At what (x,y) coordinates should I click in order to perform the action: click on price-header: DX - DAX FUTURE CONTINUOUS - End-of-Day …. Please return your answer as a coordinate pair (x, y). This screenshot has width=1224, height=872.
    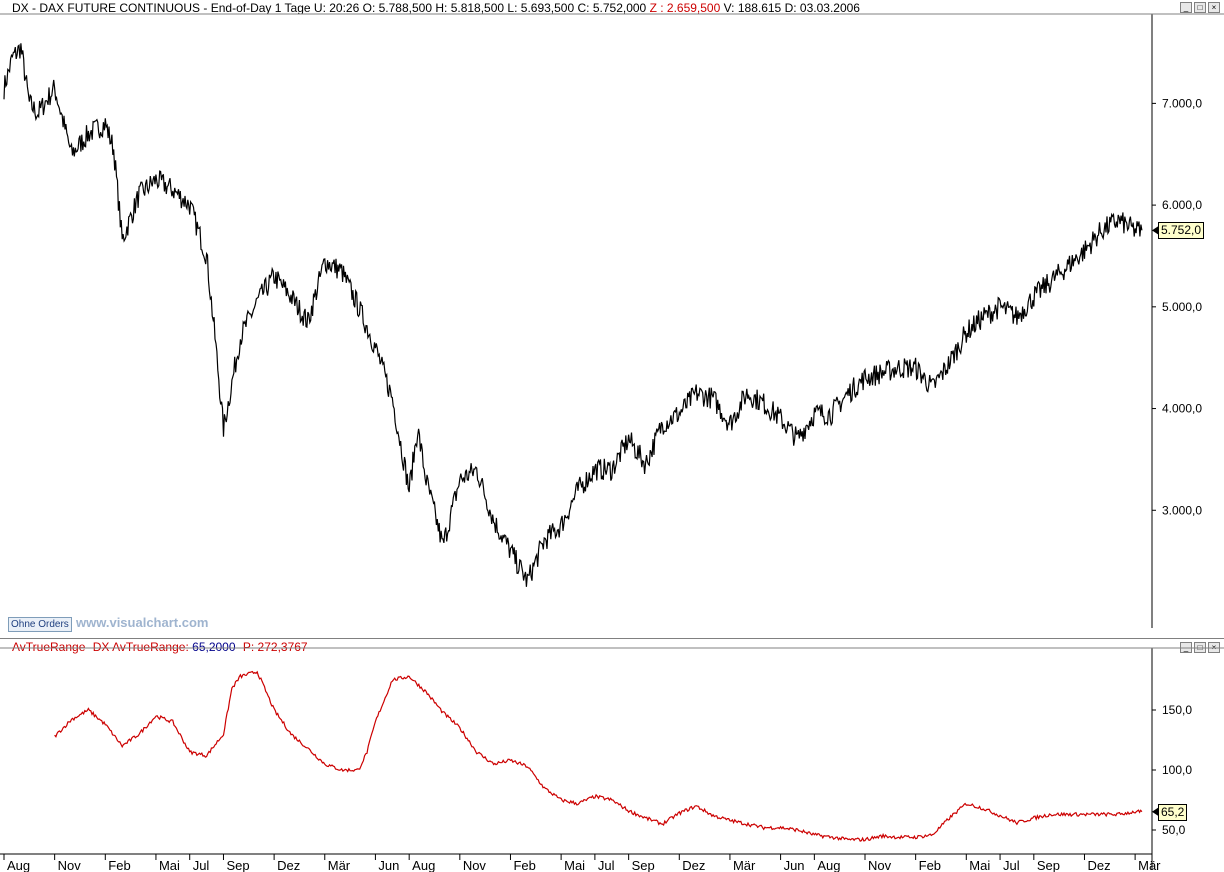
    Looking at the image, I should click on (436, 8).